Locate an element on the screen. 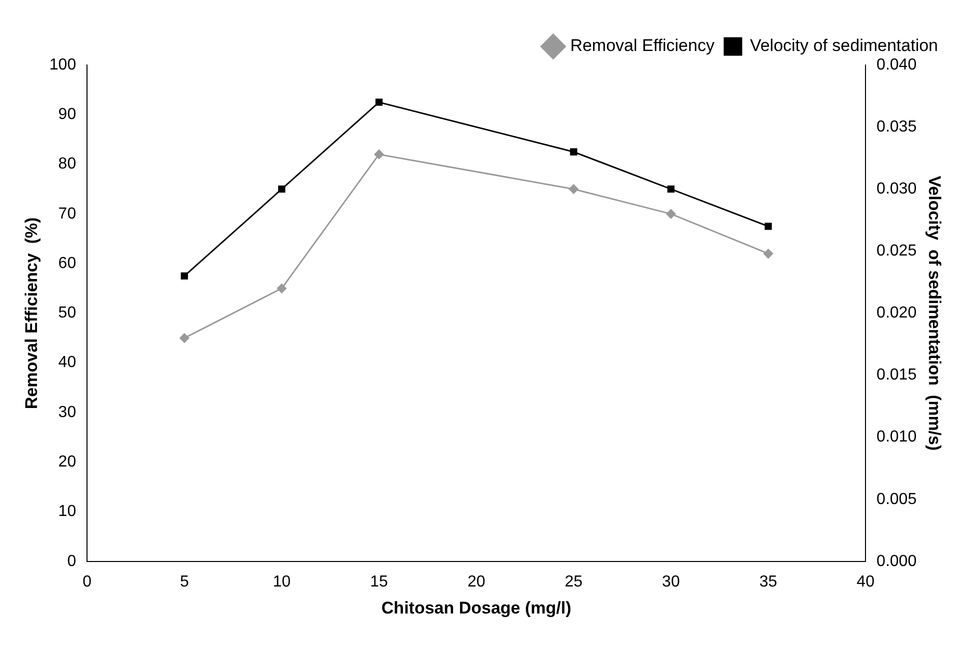 Image resolution: width=972 pixels, height=648 pixels. y-tick-label: 10 is located at coordinates (67, 511).